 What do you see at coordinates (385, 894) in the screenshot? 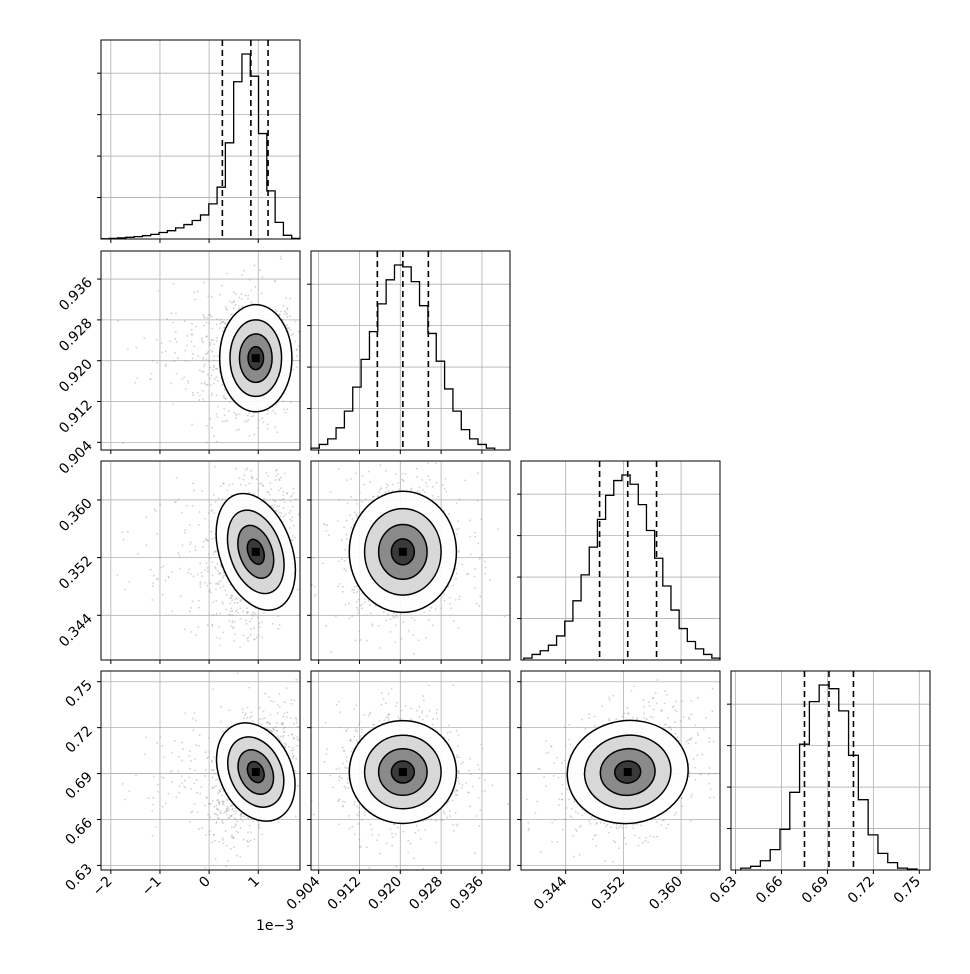
I see `x-tick-label: 0.920` at bounding box center [385, 894].